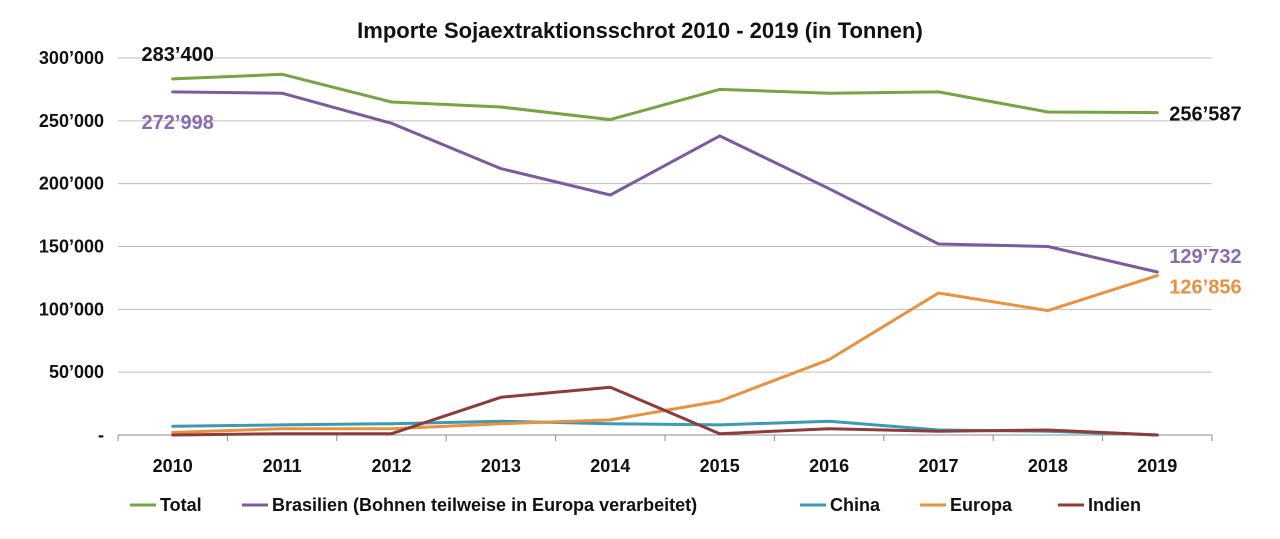 This screenshot has height=539, width=1280. What do you see at coordinates (71, 121) in the screenshot?
I see `y-tick-label: 250’000` at bounding box center [71, 121].